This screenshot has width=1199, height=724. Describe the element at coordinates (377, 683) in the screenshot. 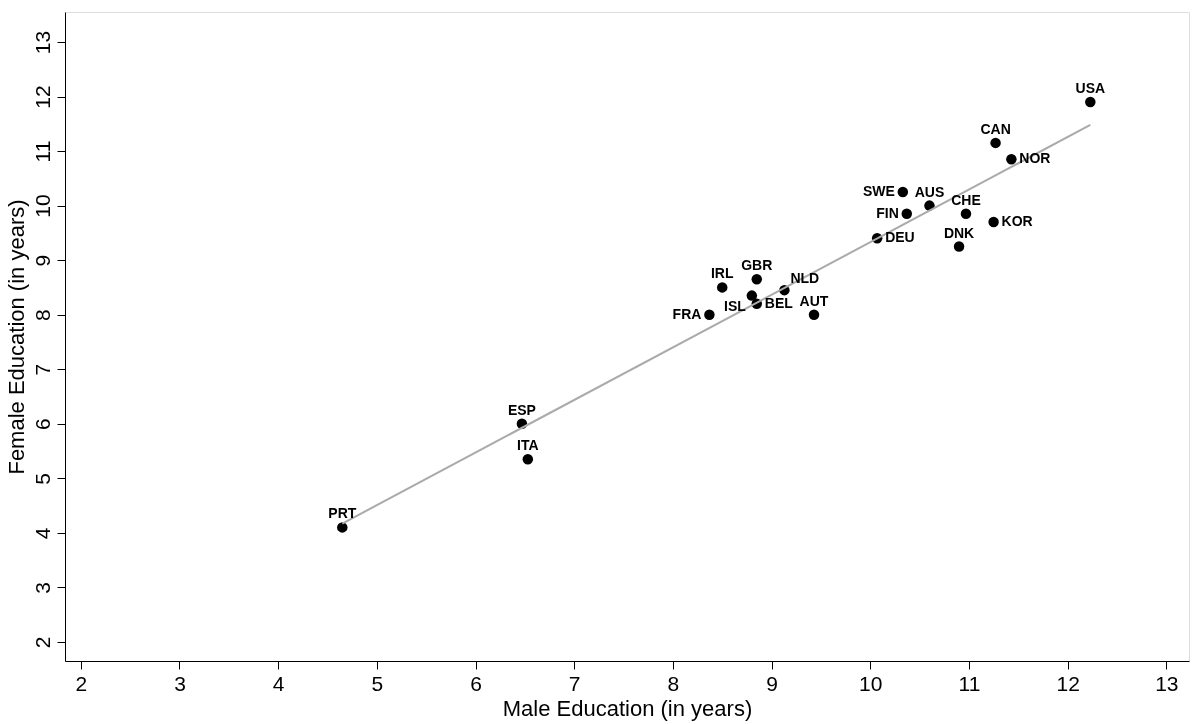

I see `x-tick-label: 5` at that location.